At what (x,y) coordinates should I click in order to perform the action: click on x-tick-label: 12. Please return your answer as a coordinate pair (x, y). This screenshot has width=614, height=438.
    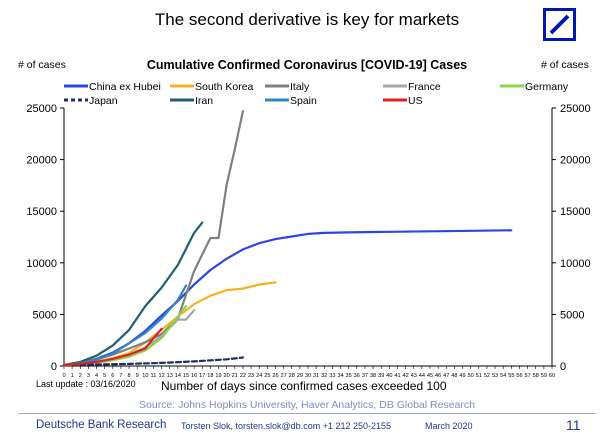
    Looking at the image, I should click on (161, 376).